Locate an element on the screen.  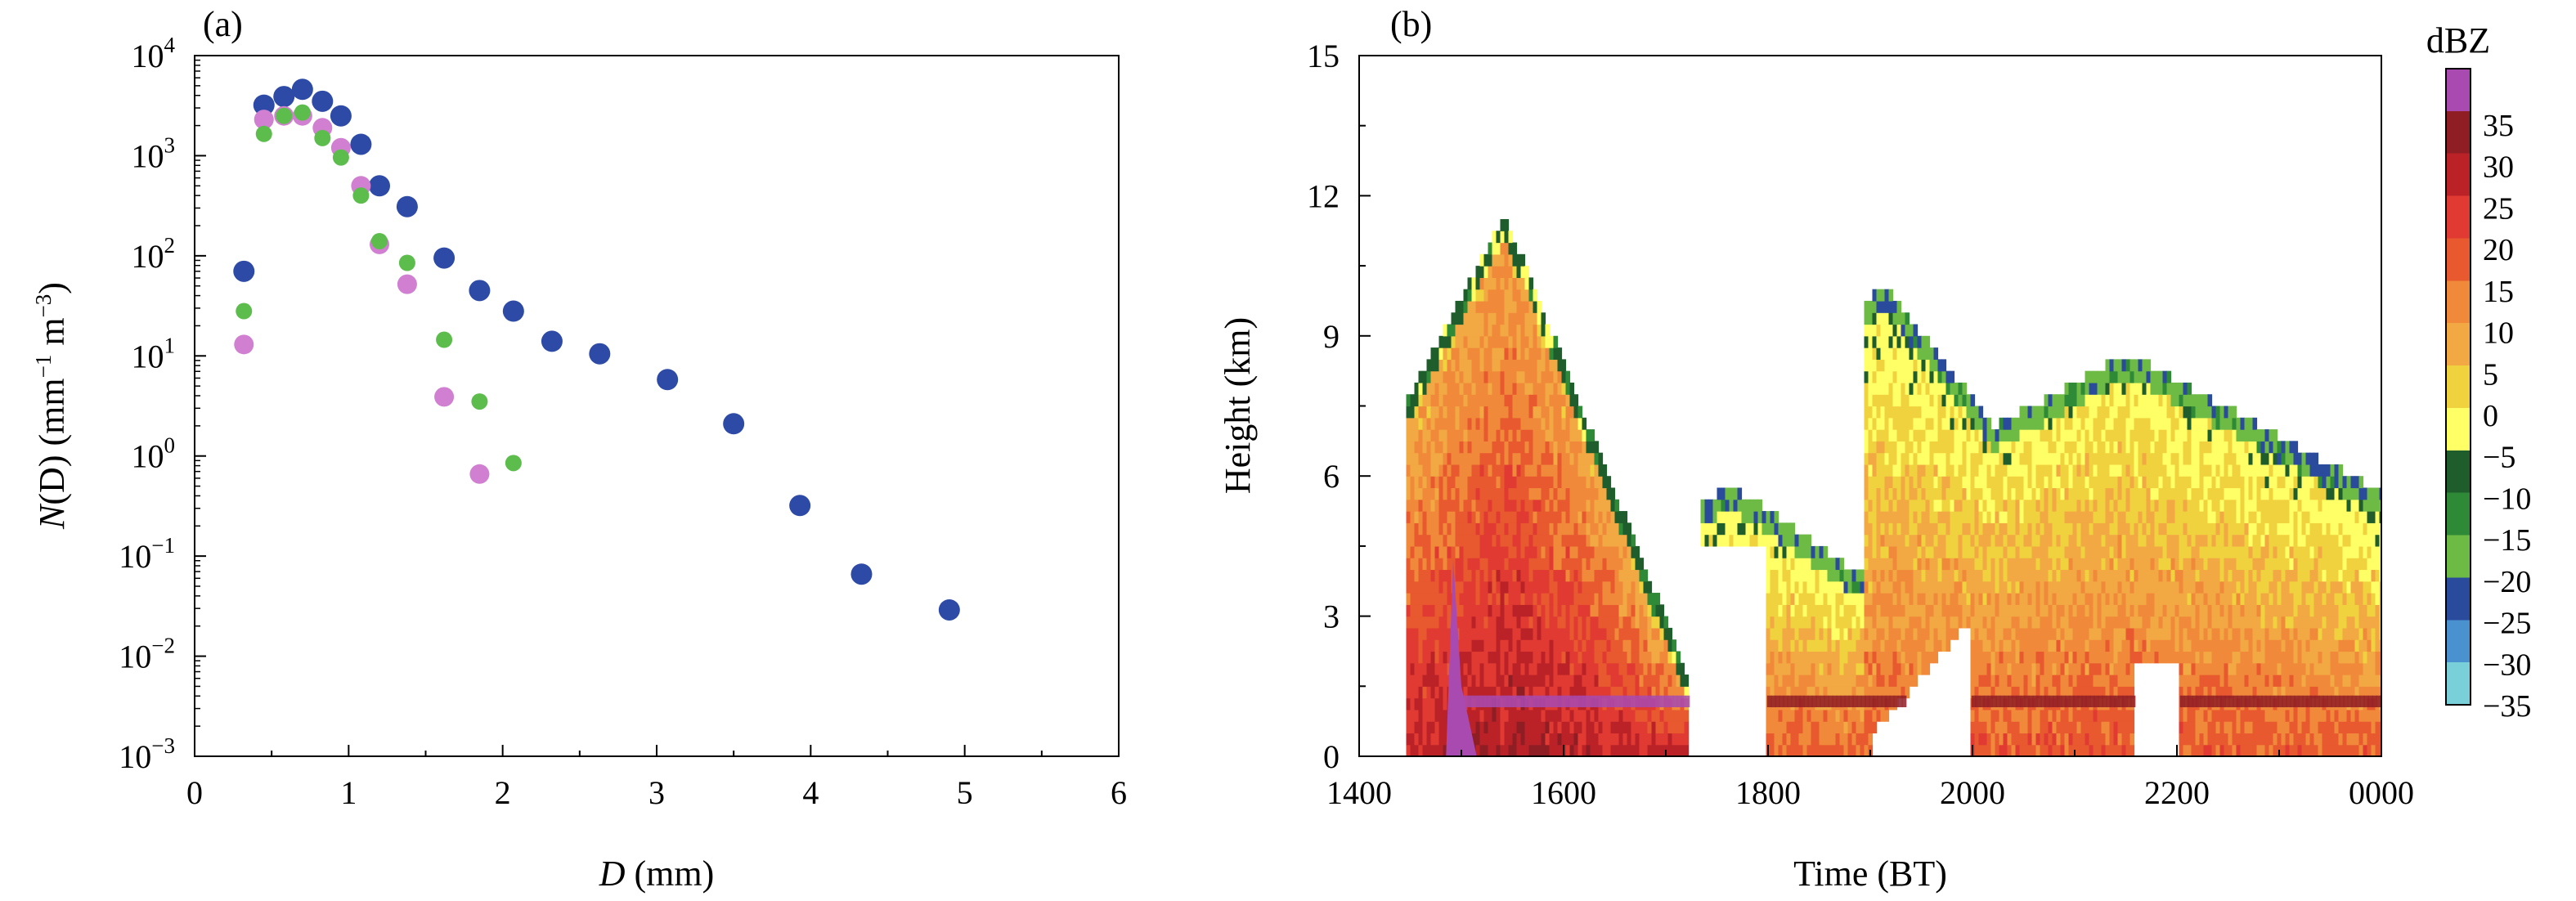
panel-a-ylabel-unit-mid: m is located at coordinates (52, 335).